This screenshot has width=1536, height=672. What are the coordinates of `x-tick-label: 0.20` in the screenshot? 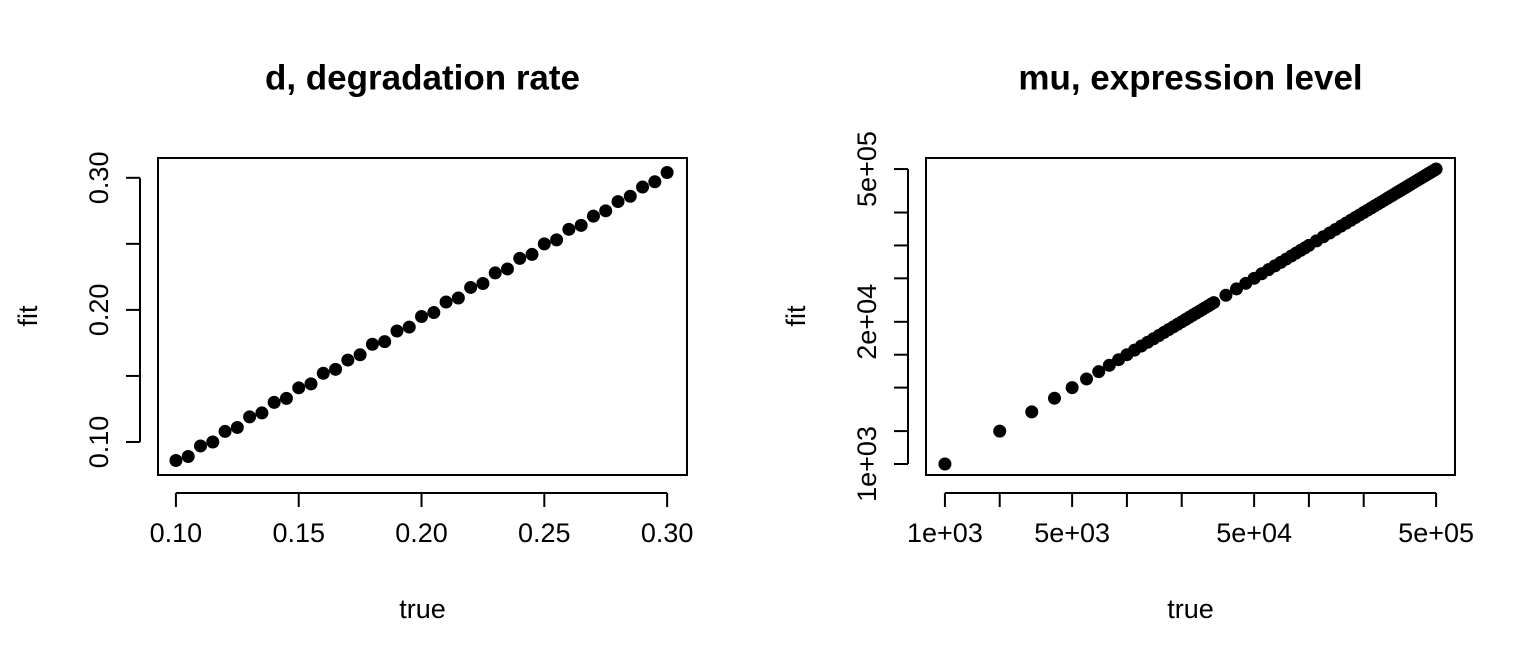 It's located at (421, 533).